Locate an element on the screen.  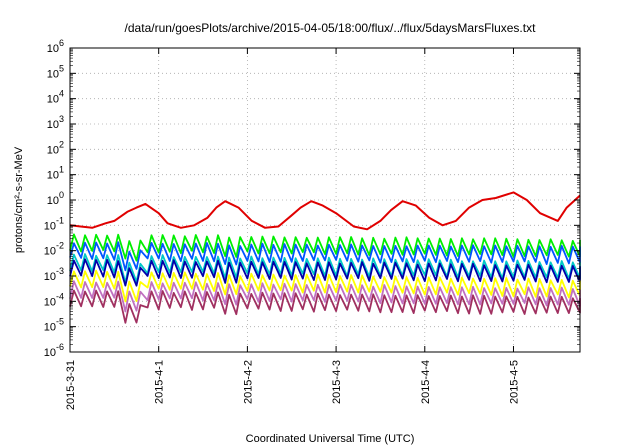
y-axis-label: protons/cm²-s-sr-MeV is located at coordinates (19, 199).